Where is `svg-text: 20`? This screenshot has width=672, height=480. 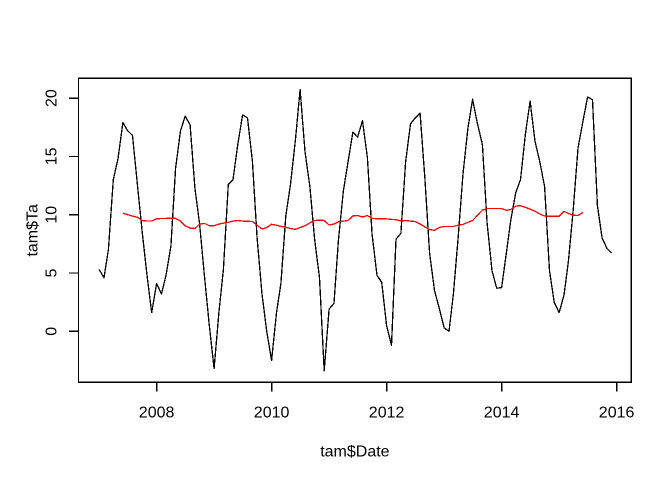
svg-text: 20 is located at coordinates (51, 98).